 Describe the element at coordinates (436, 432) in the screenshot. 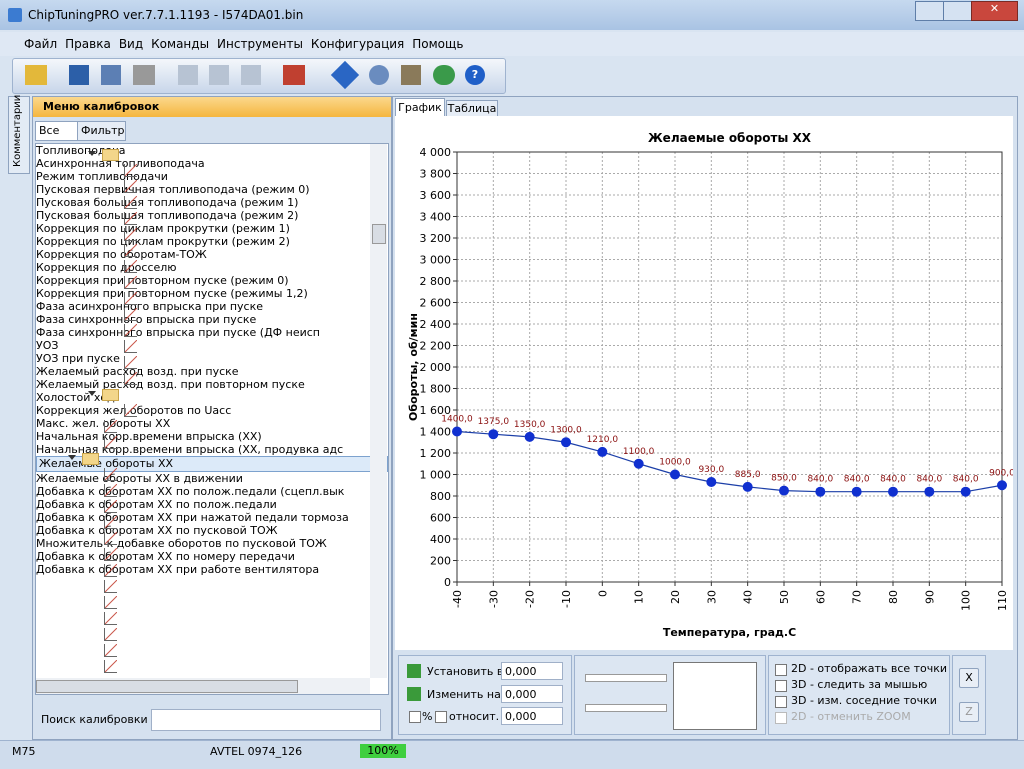

I see `y-tick-label: 1 400` at that location.